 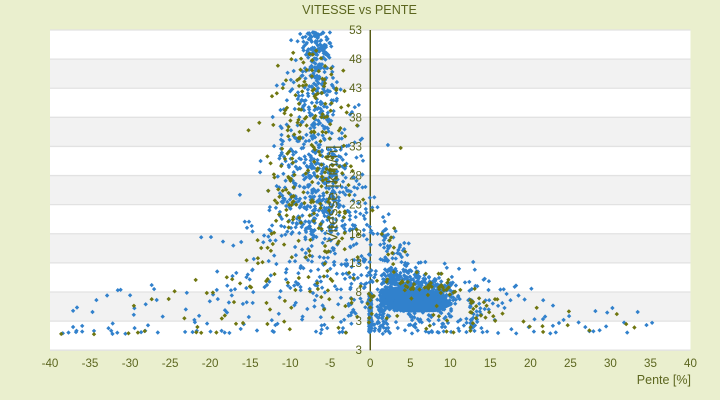 I want to click on svg-text: Vitesse [km/h], so click(x=333, y=193).